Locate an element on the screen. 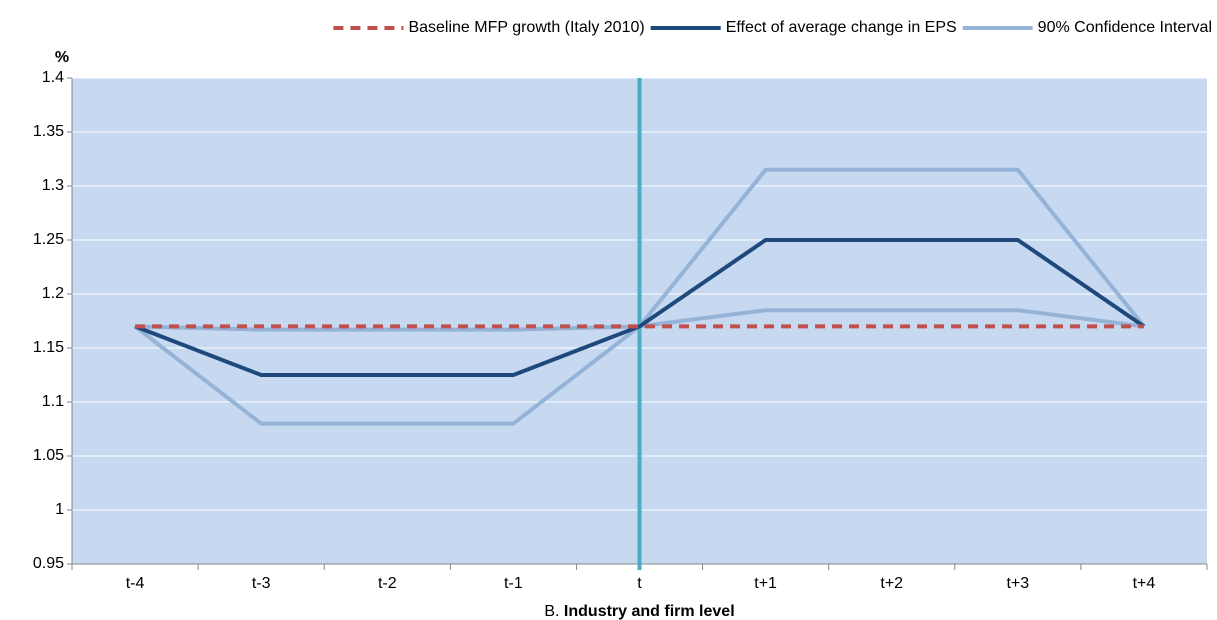  legend-label: 90% Confidence Interval is located at coordinates (1125, 27).